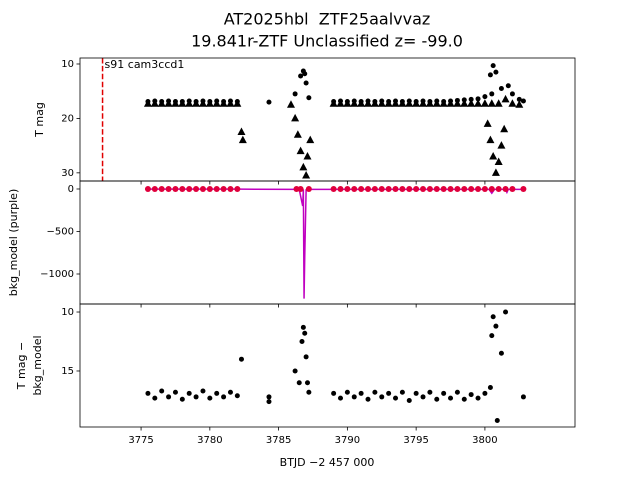 The image size is (640, 480). Describe the element at coordinates (415, 440) in the screenshot. I see `x-tick-label: 3795` at that location.